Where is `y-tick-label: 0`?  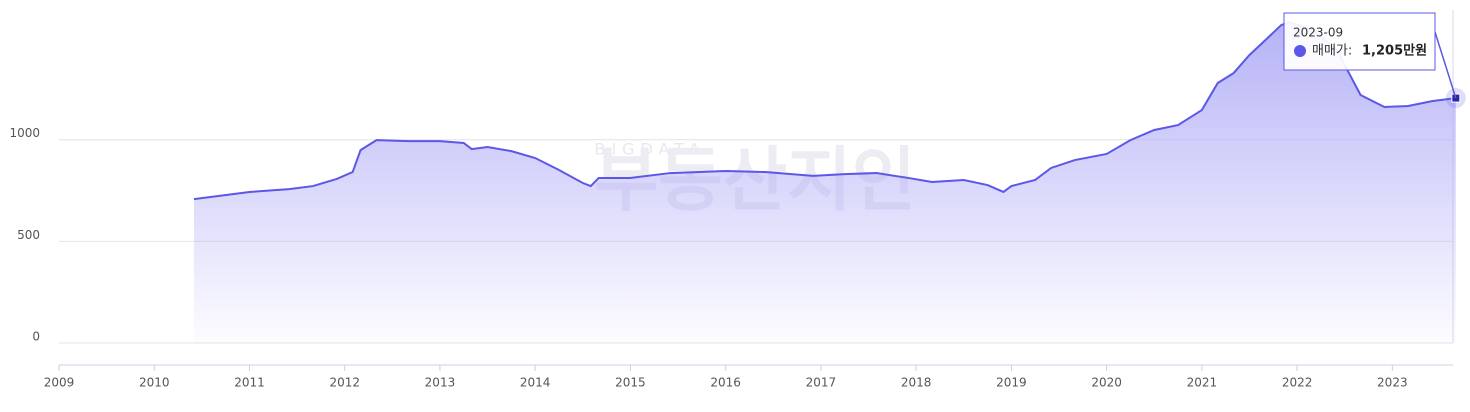 y-tick-label: 0 is located at coordinates (36, 337).